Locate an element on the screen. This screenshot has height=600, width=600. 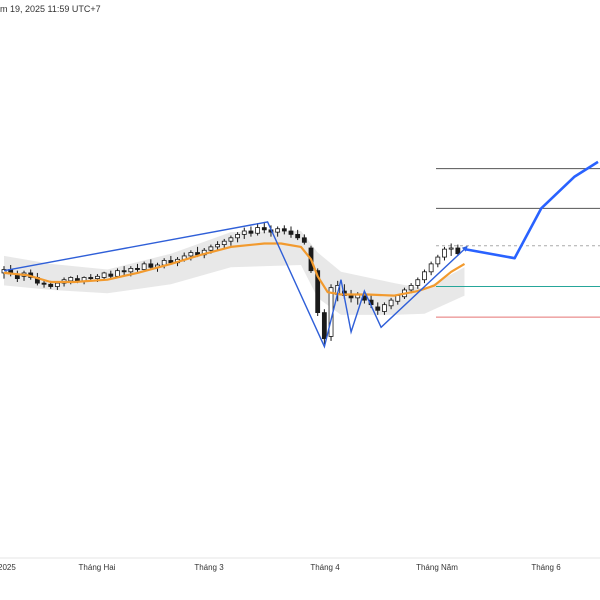
moving-average-layer is located at coordinates (234, 269).